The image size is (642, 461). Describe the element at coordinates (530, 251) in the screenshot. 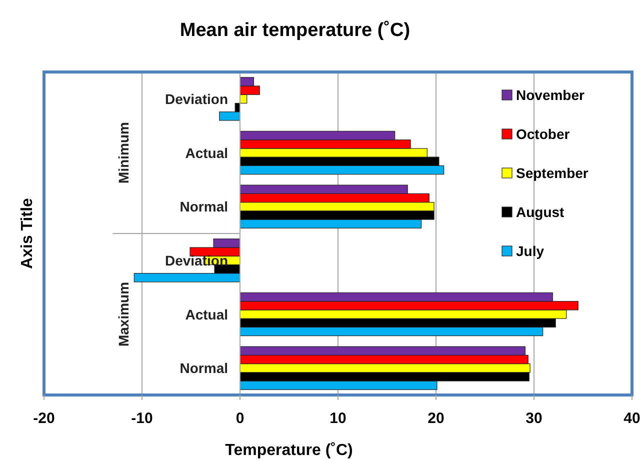

I see `legend-label: July` at that location.